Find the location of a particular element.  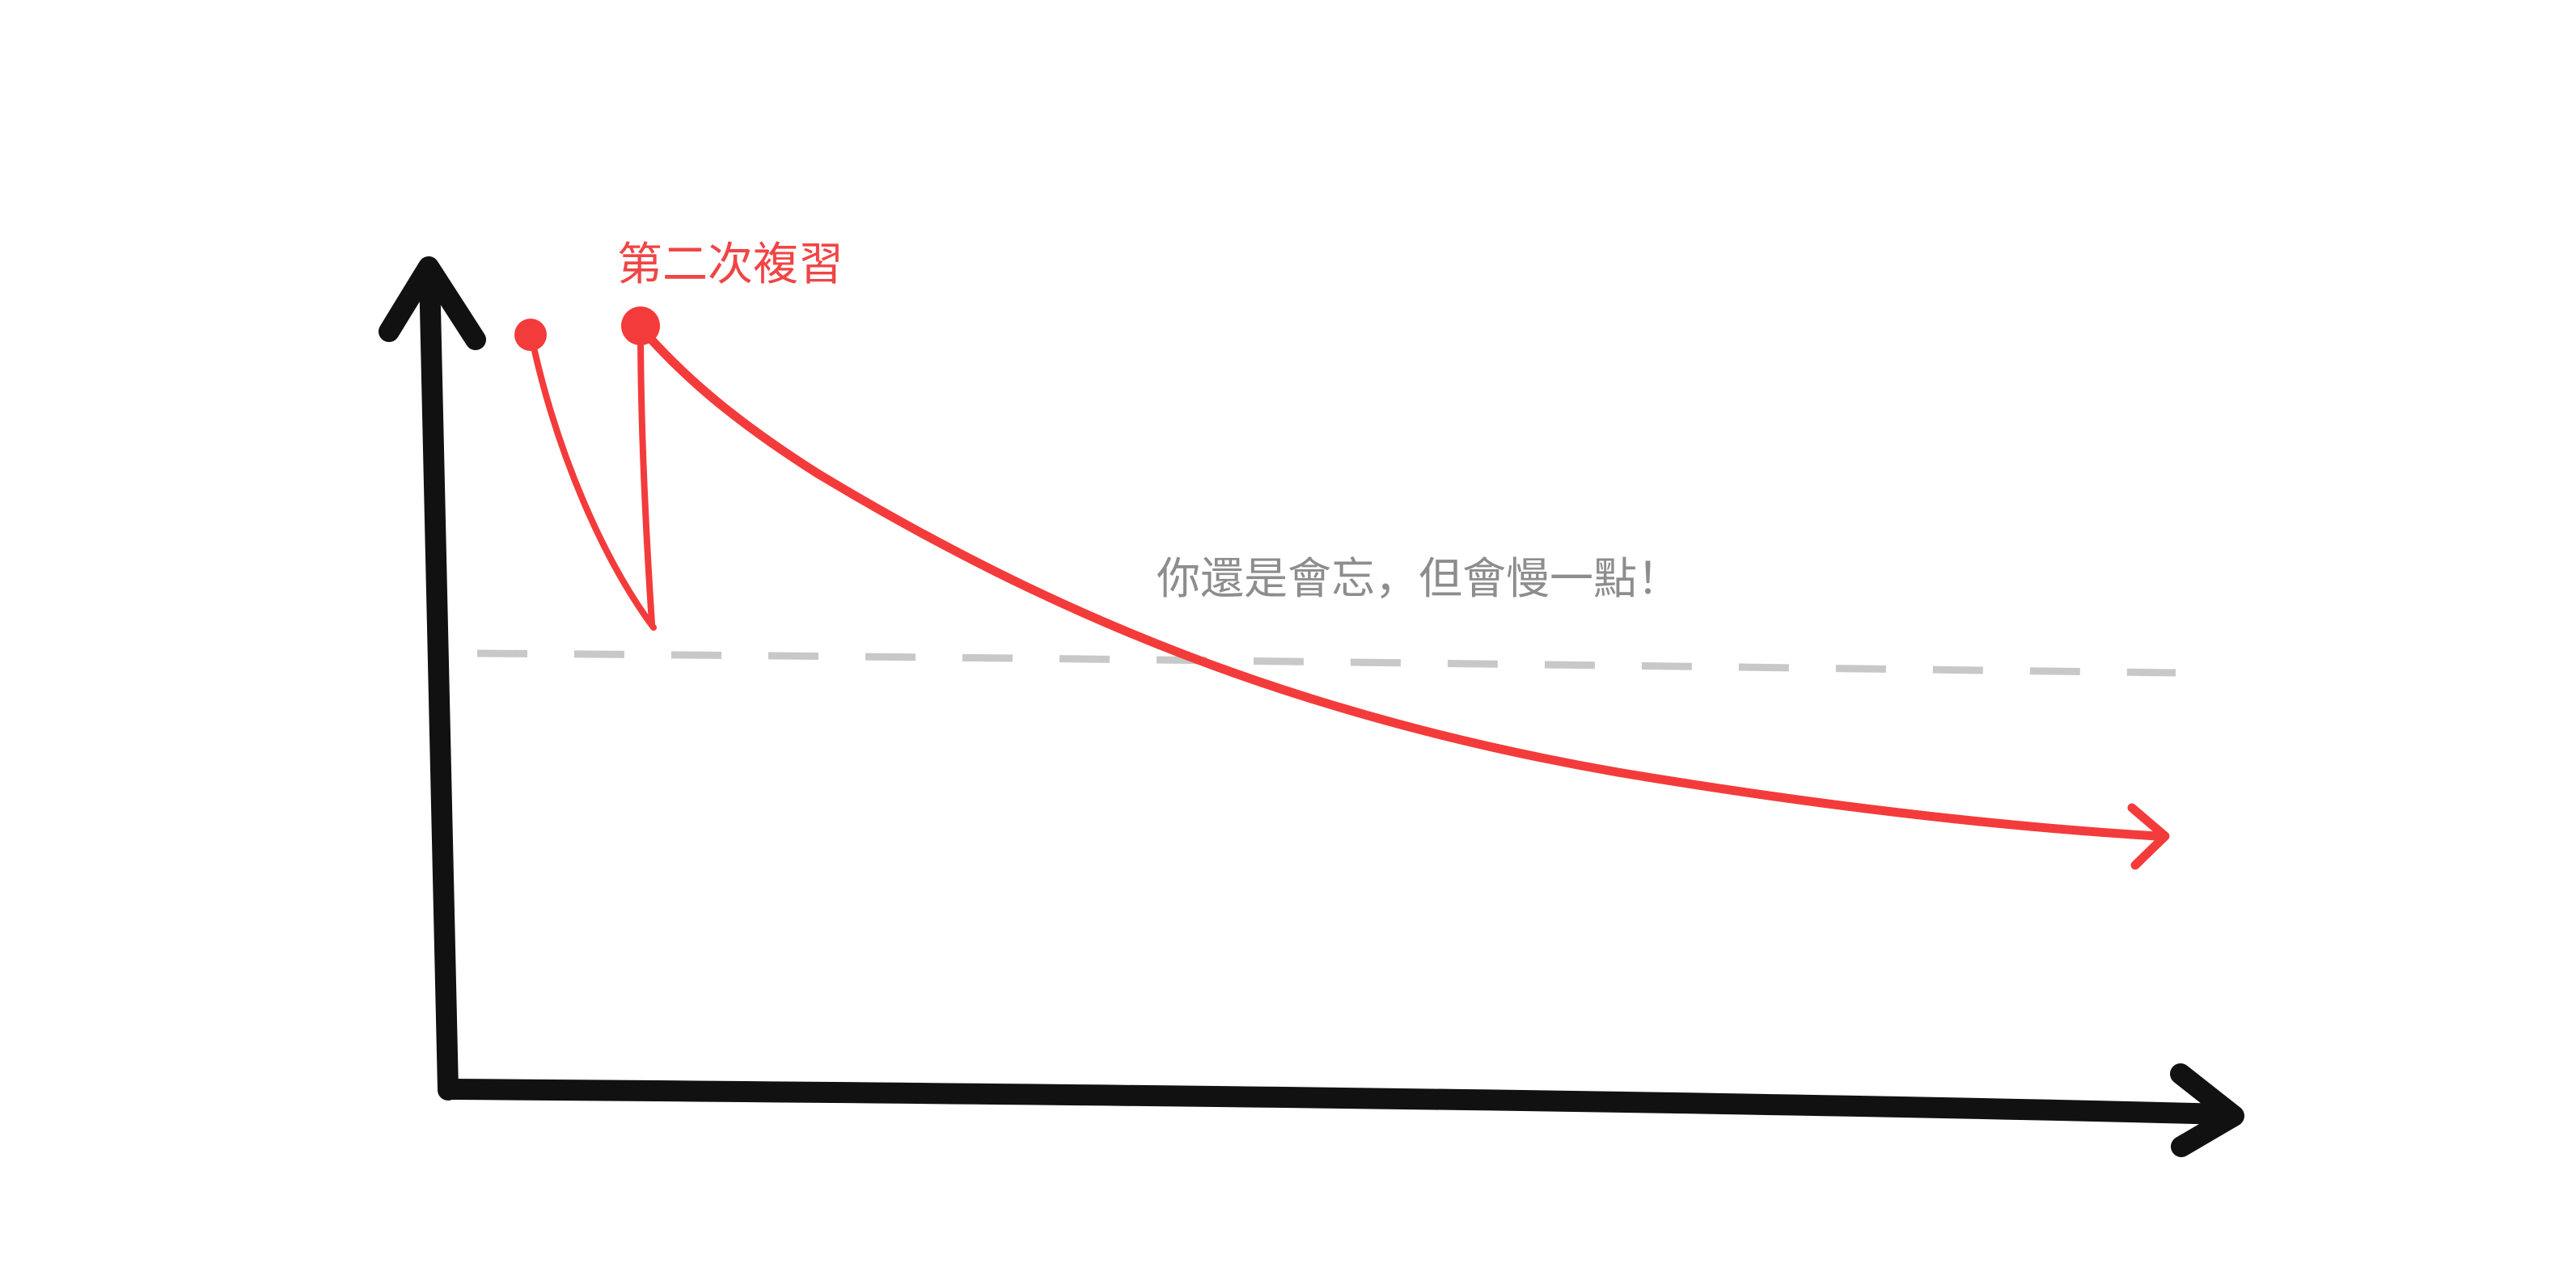

guide-line-group is located at coordinates (1326, 663).